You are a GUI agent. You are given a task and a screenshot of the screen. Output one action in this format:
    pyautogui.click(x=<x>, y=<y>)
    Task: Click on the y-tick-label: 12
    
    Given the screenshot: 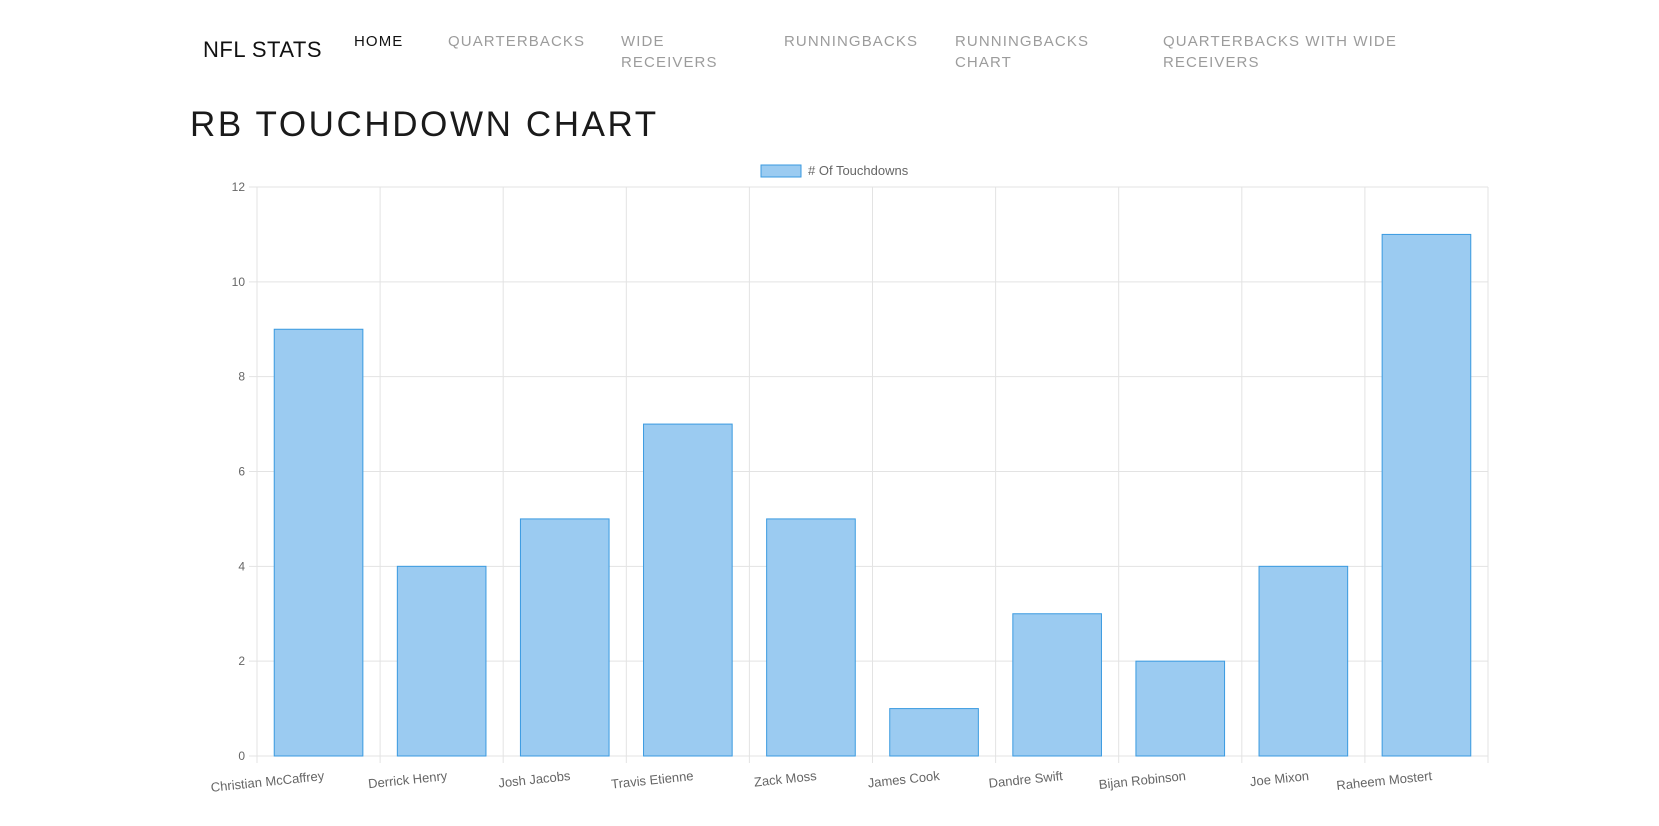 What is the action you would take?
    pyautogui.click(x=239, y=187)
    